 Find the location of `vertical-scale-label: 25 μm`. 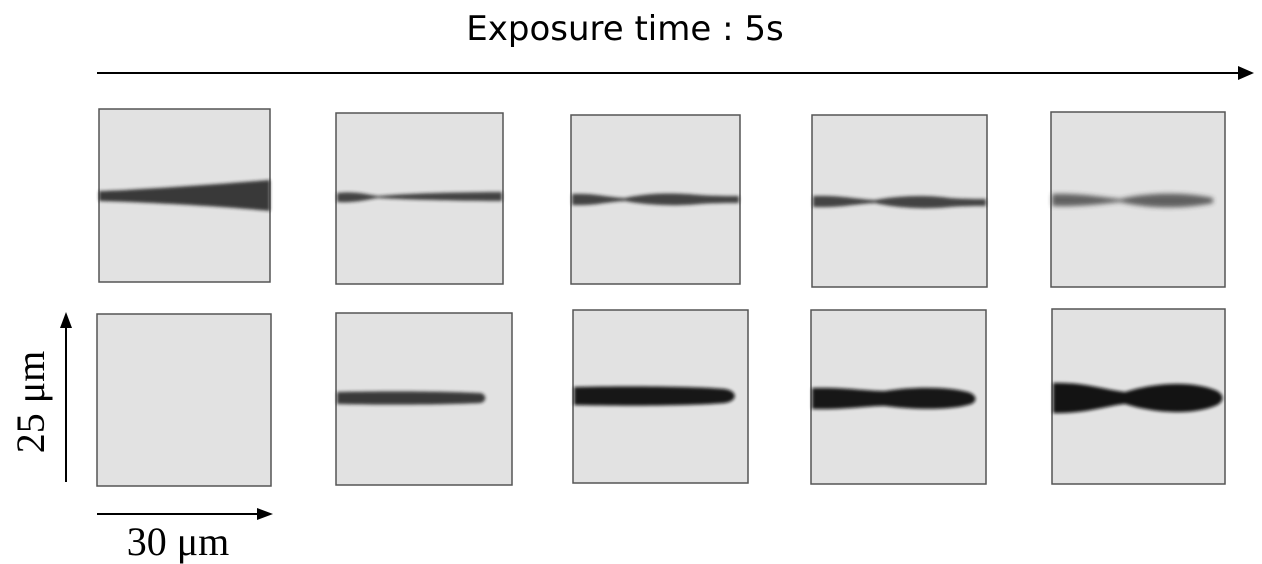

vertical-scale-label: 25 μm is located at coordinates (30, 402).